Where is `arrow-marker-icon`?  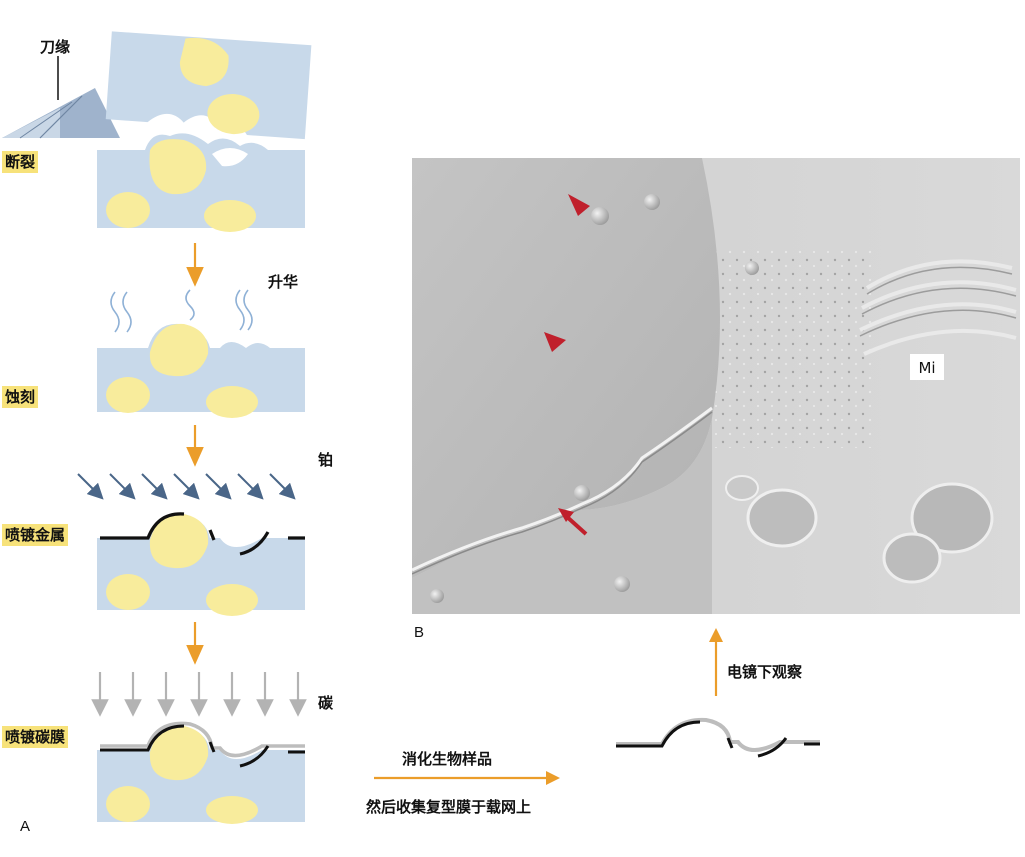
arrow-marker-icon is located at coordinates (573, 522).